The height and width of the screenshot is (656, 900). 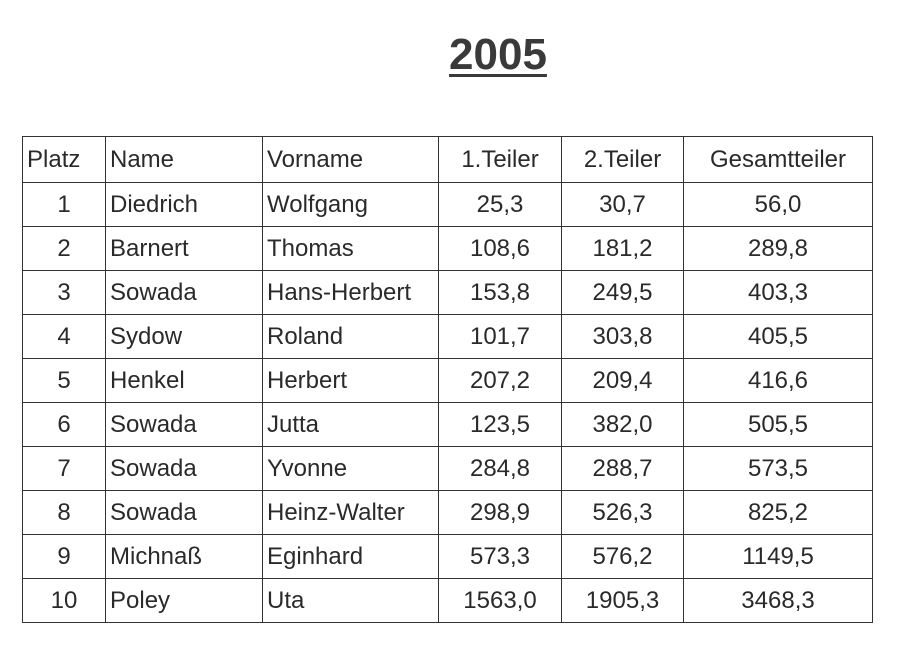 I want to click on table-cell: 505,5, so click(x=778, y=424).